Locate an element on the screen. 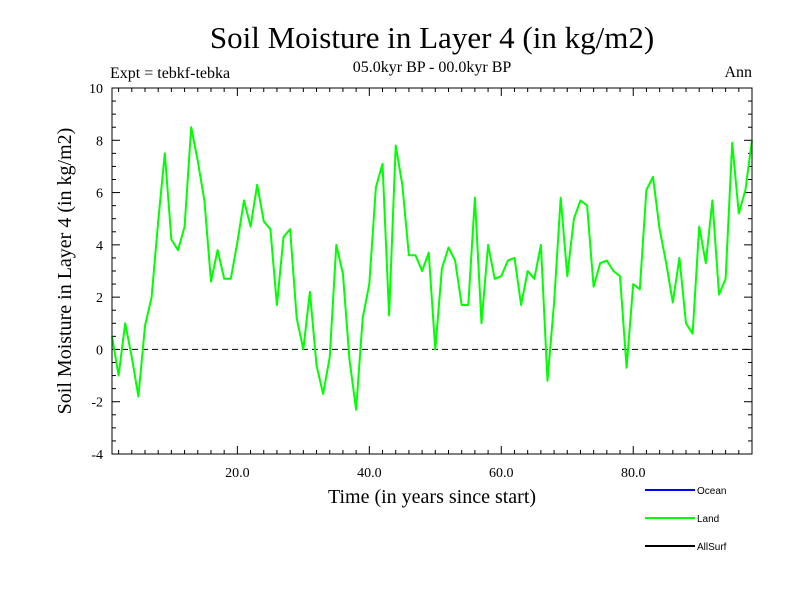 Image resolution: width=800 pixels, height=600 pixels. legend-ocean-label: Ocean is located at coordinates (711, 491).